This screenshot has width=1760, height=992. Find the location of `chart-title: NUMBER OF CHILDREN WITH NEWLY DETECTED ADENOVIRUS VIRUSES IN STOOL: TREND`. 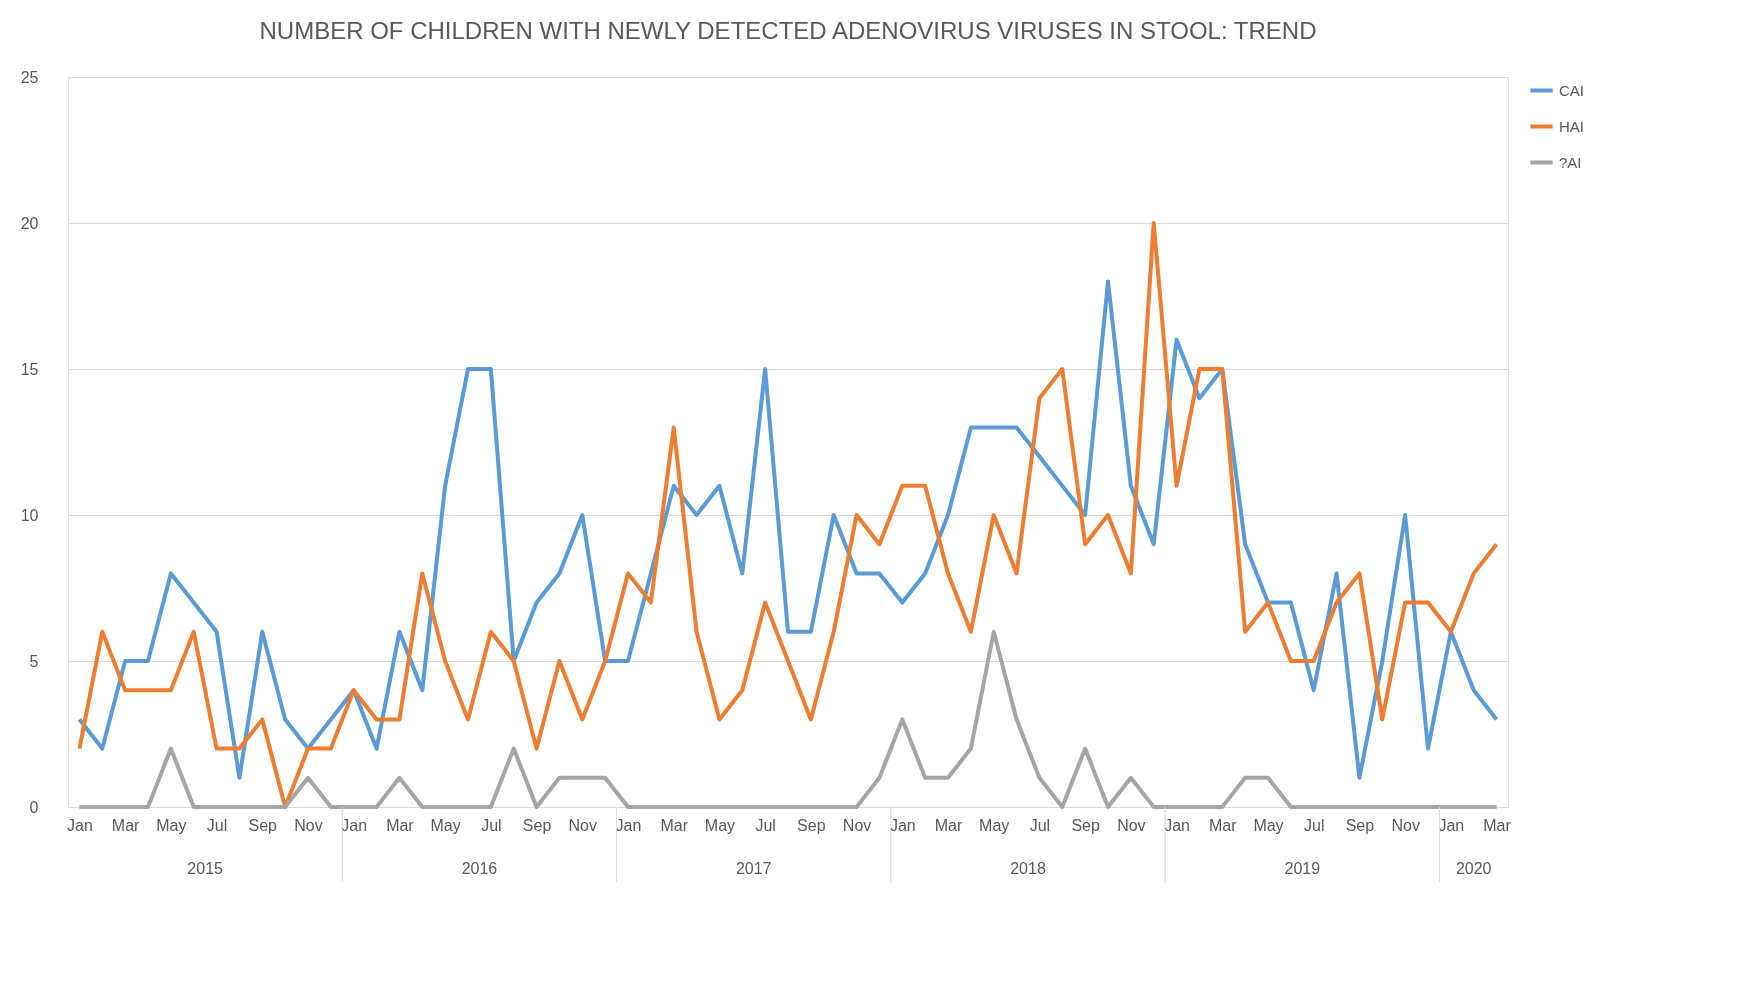

chart-title: NUMBER OF CHILDREN WITH NEWLY DETECTED ADENOVIRUS VIRUSES IN STOOL: TREND is located at coordinates (788, 30).